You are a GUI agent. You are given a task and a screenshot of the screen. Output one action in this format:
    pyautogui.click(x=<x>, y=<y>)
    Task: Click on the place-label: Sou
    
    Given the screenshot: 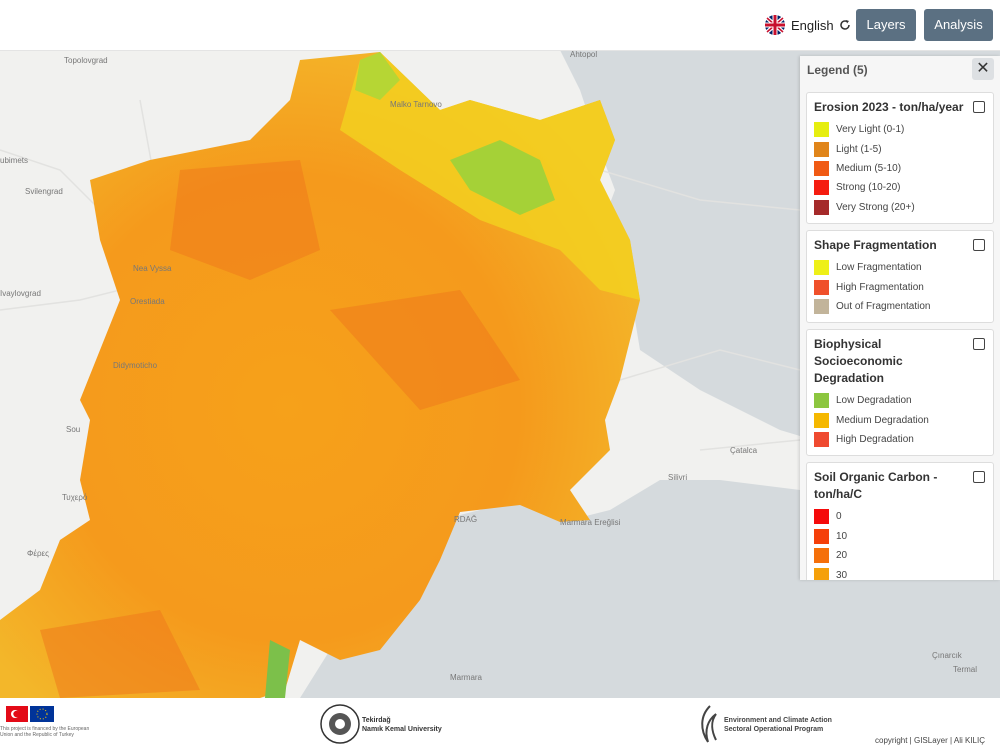 What is the action you would take?
    pyautogui.click(x=73, y=429)
    